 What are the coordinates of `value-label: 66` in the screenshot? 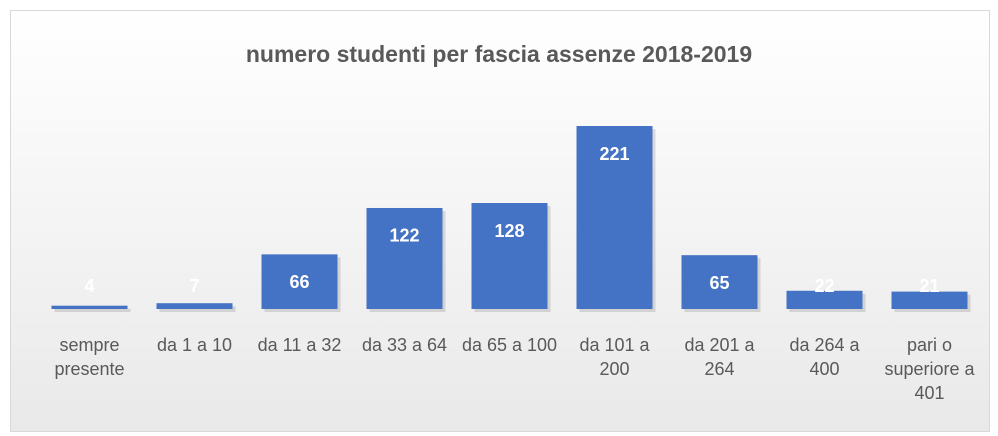 It's located at (299, 282).